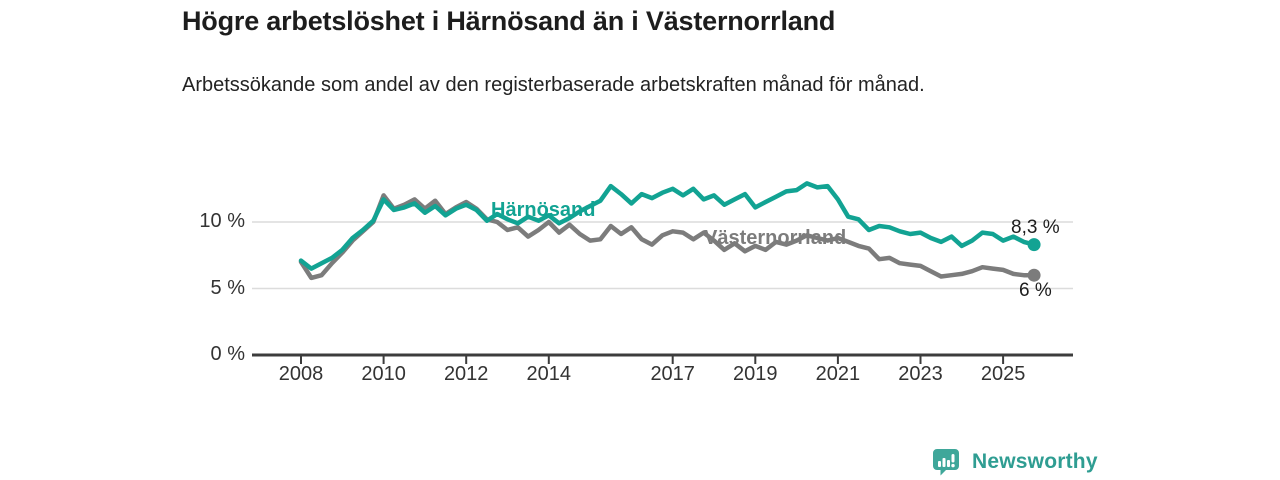 The height and width of the screenshot is (480, 1280). I want to click on series-end-dot-härnösand, so click(1034, 245).